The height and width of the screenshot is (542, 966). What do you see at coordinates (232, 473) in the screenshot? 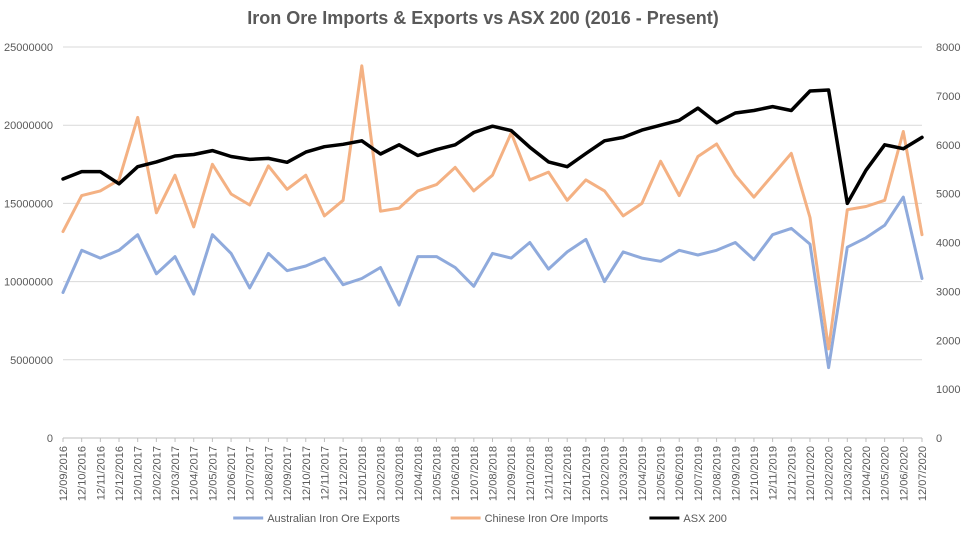
I see `x-tick-label: 12/06/2017` at bounding box center [232, 473].